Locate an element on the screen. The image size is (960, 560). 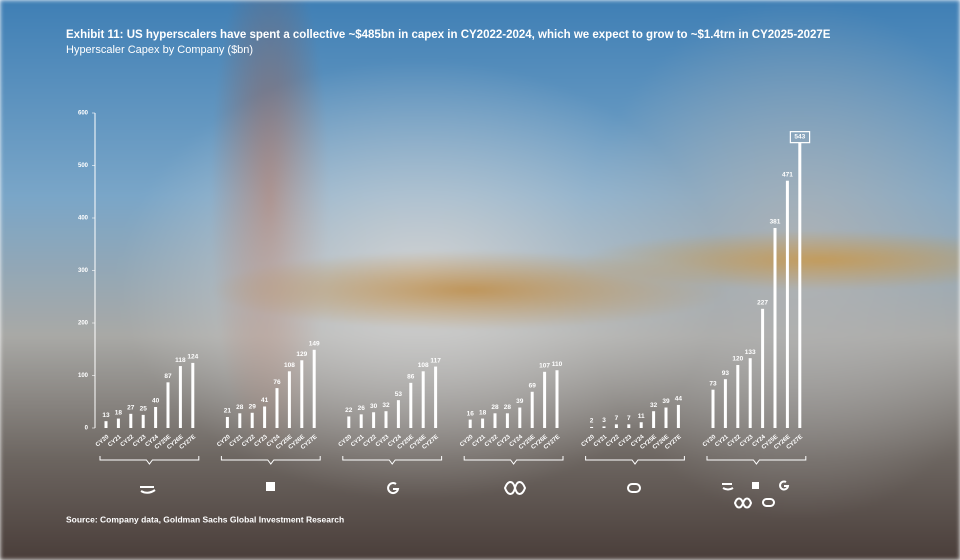
value-label: 76 is located at coordinates (277, 382).